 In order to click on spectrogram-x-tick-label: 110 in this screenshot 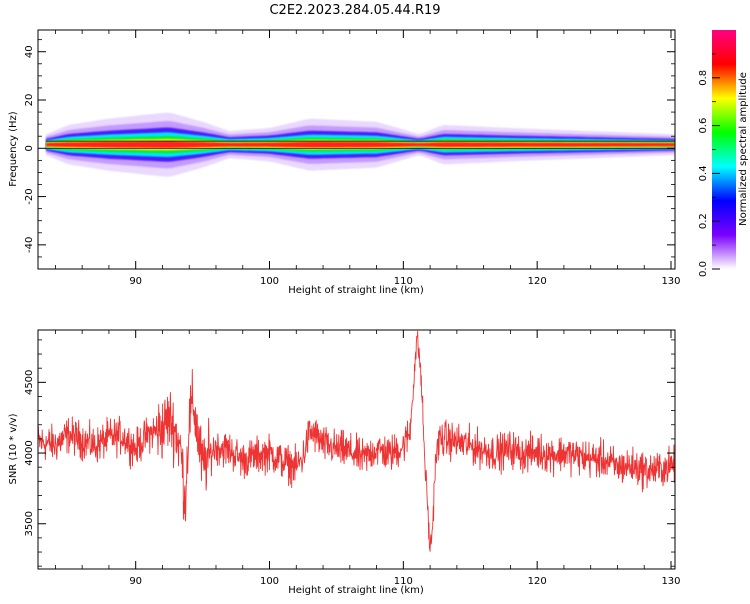, I will do `click(403, 281)`.